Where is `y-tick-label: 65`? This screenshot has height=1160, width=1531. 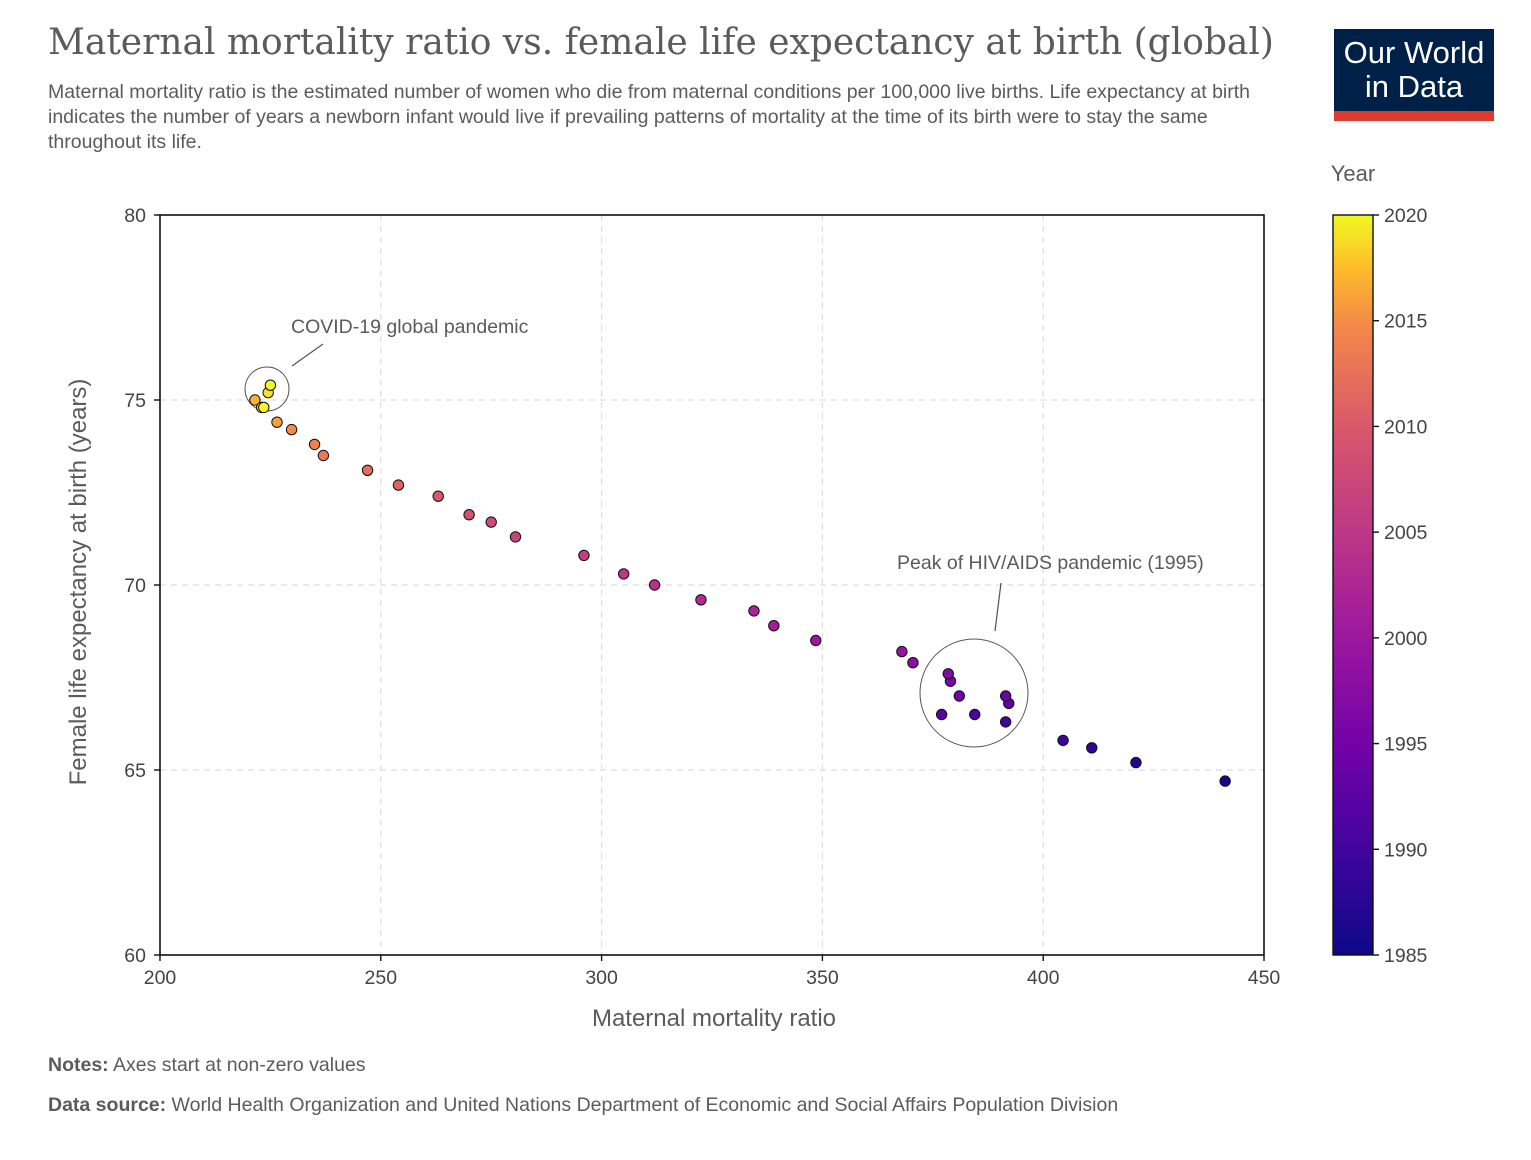 y-tick-label: 65 is located at coordinates (135, 771).